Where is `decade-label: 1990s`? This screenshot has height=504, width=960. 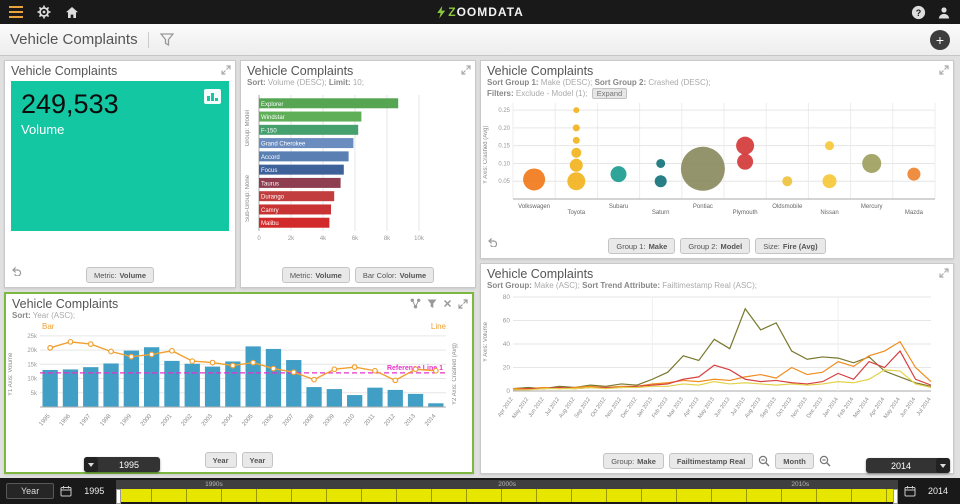 decade-label: 1990s is located at coordinates (214, 484).